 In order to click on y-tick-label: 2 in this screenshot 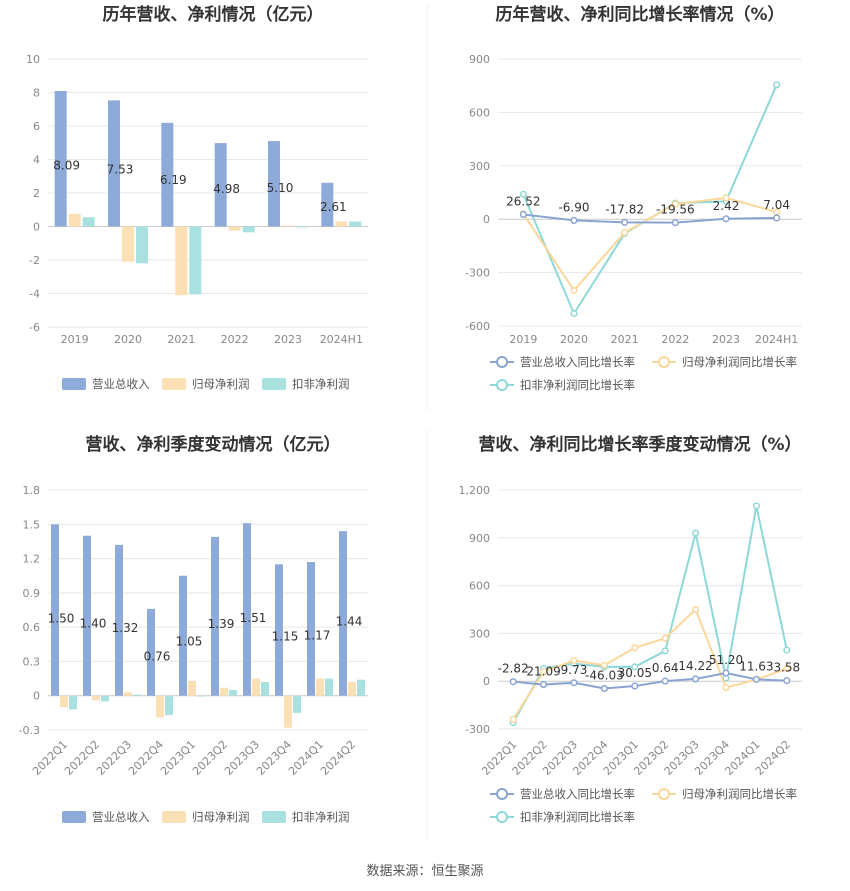, I will do `click(36, 193)`.